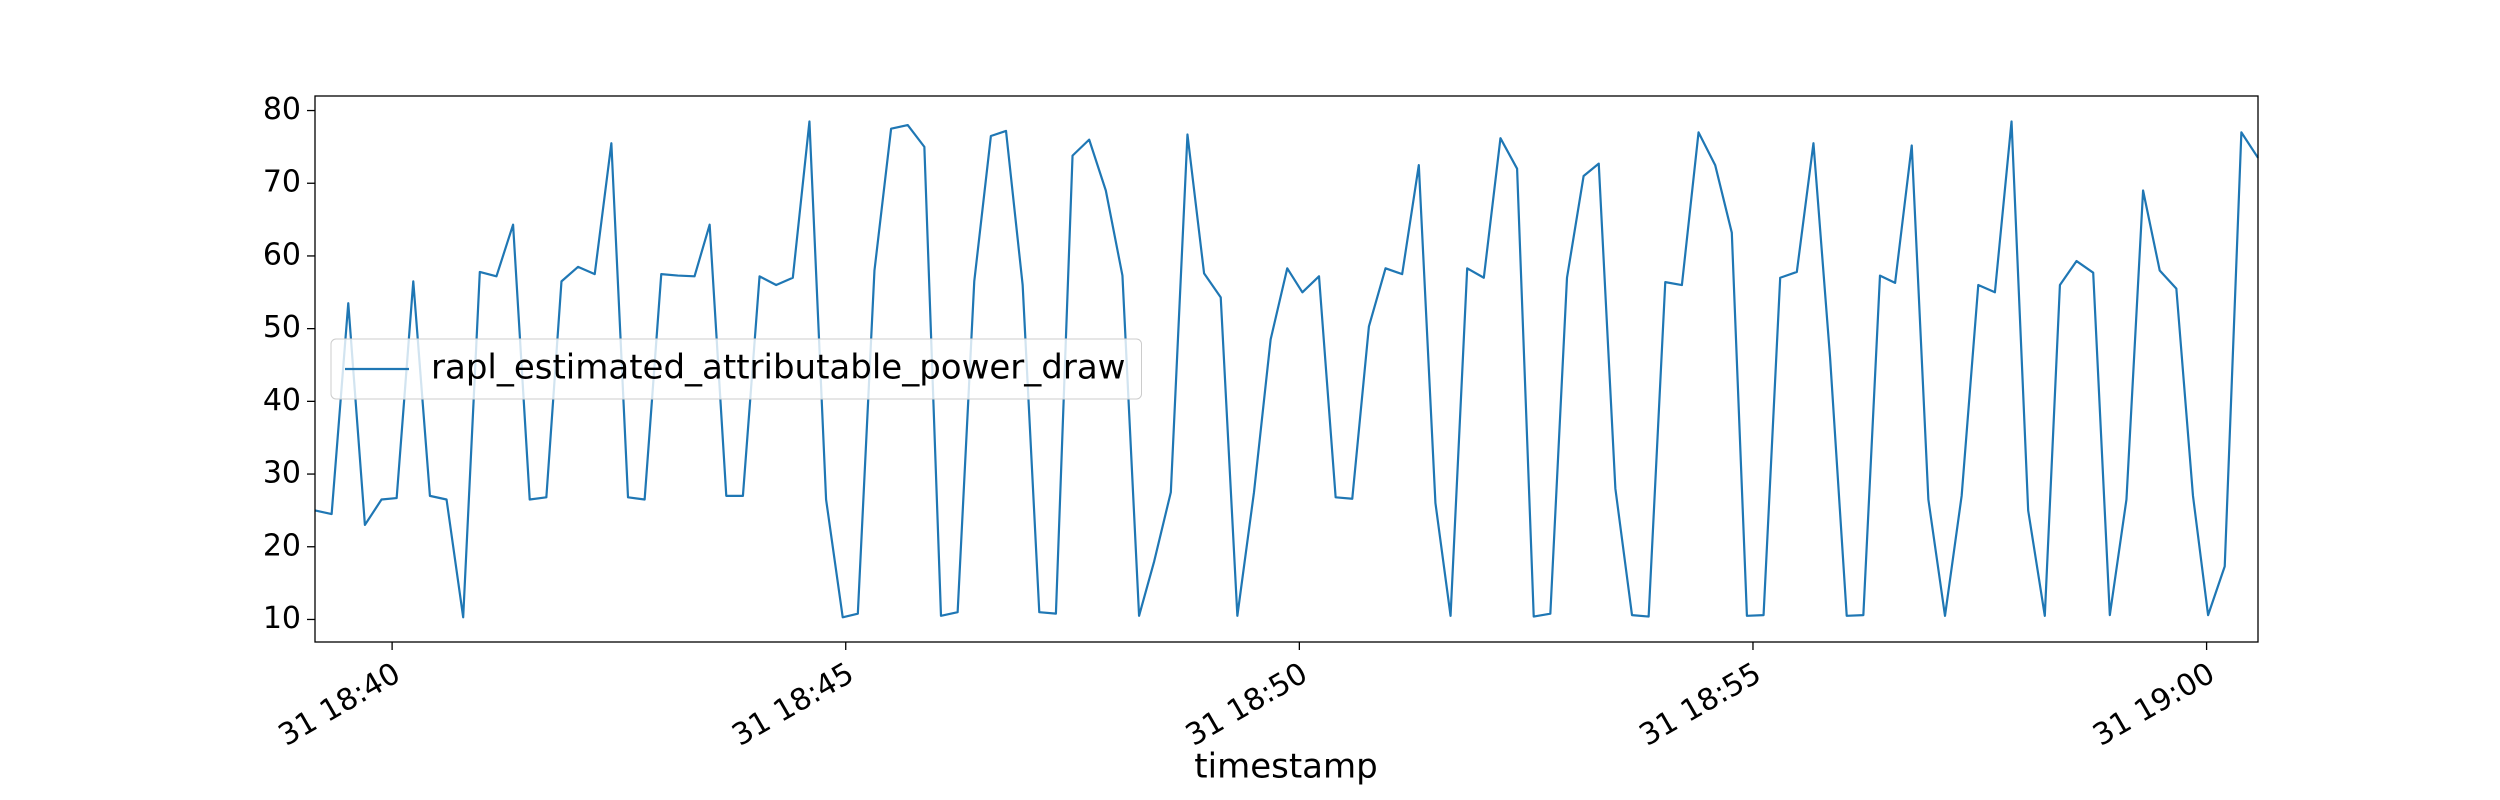  Describe the element at coordinates (282, 545) in the screenshot. I see `y-tick-label: 20` at that location.